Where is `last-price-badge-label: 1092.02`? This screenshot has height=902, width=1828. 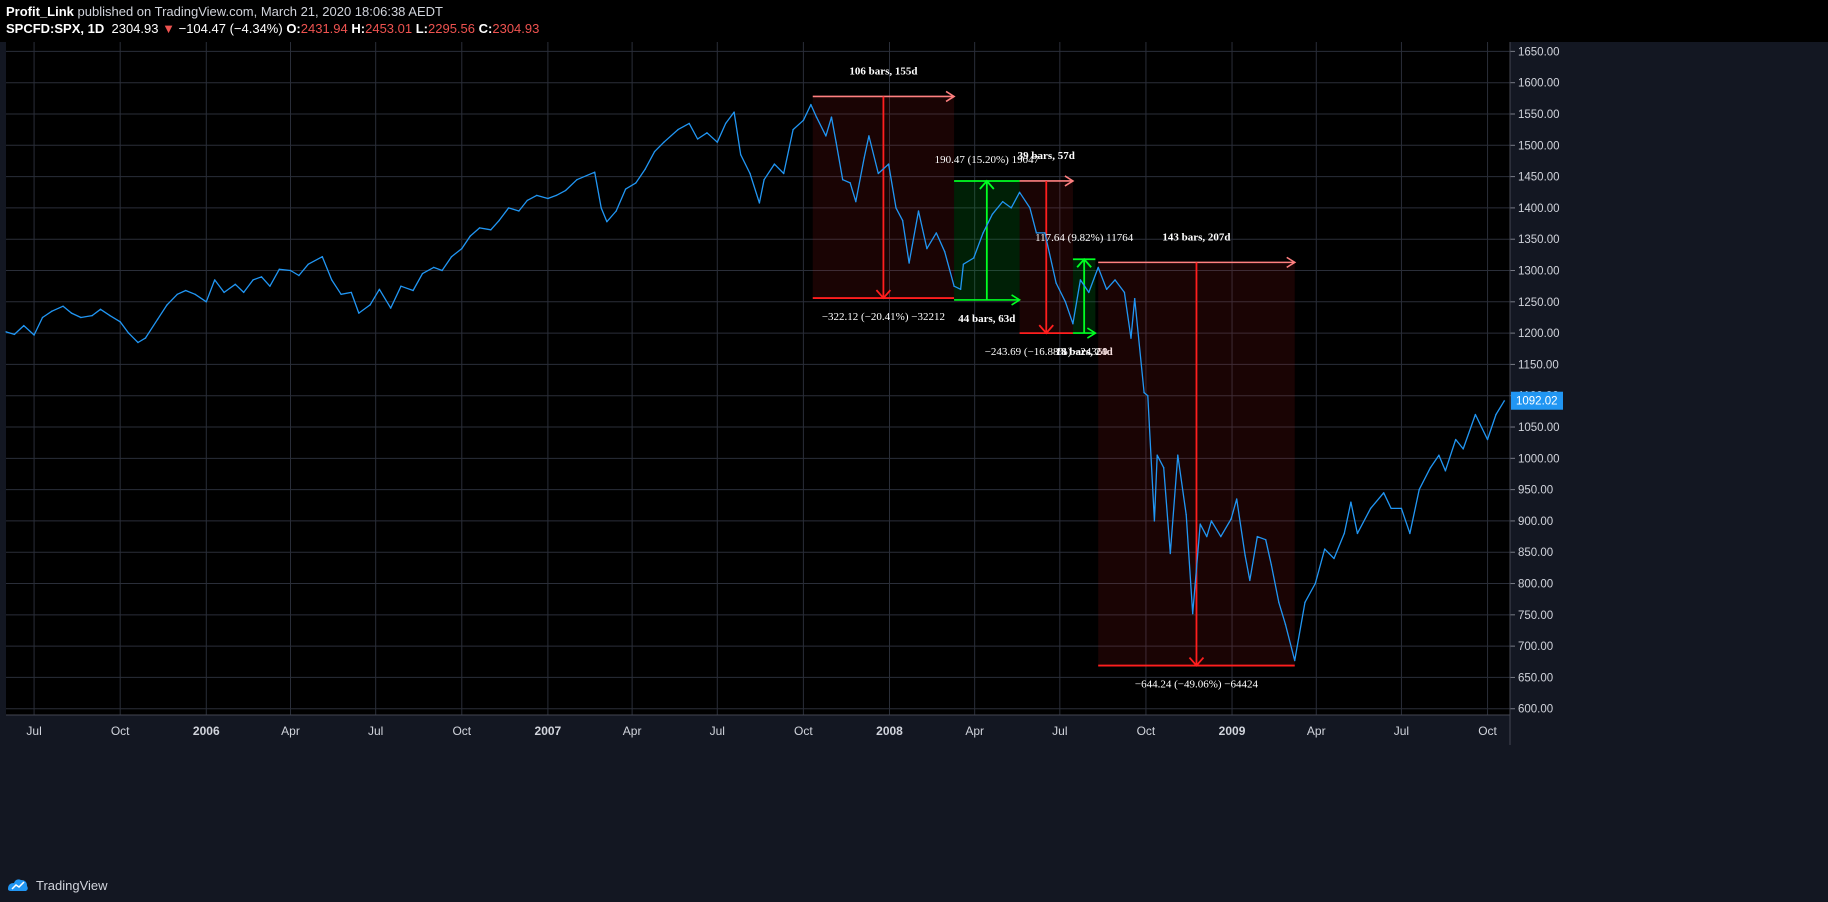 last-price-badge-label: 1092.02 is located at coordinates (1537, 402).